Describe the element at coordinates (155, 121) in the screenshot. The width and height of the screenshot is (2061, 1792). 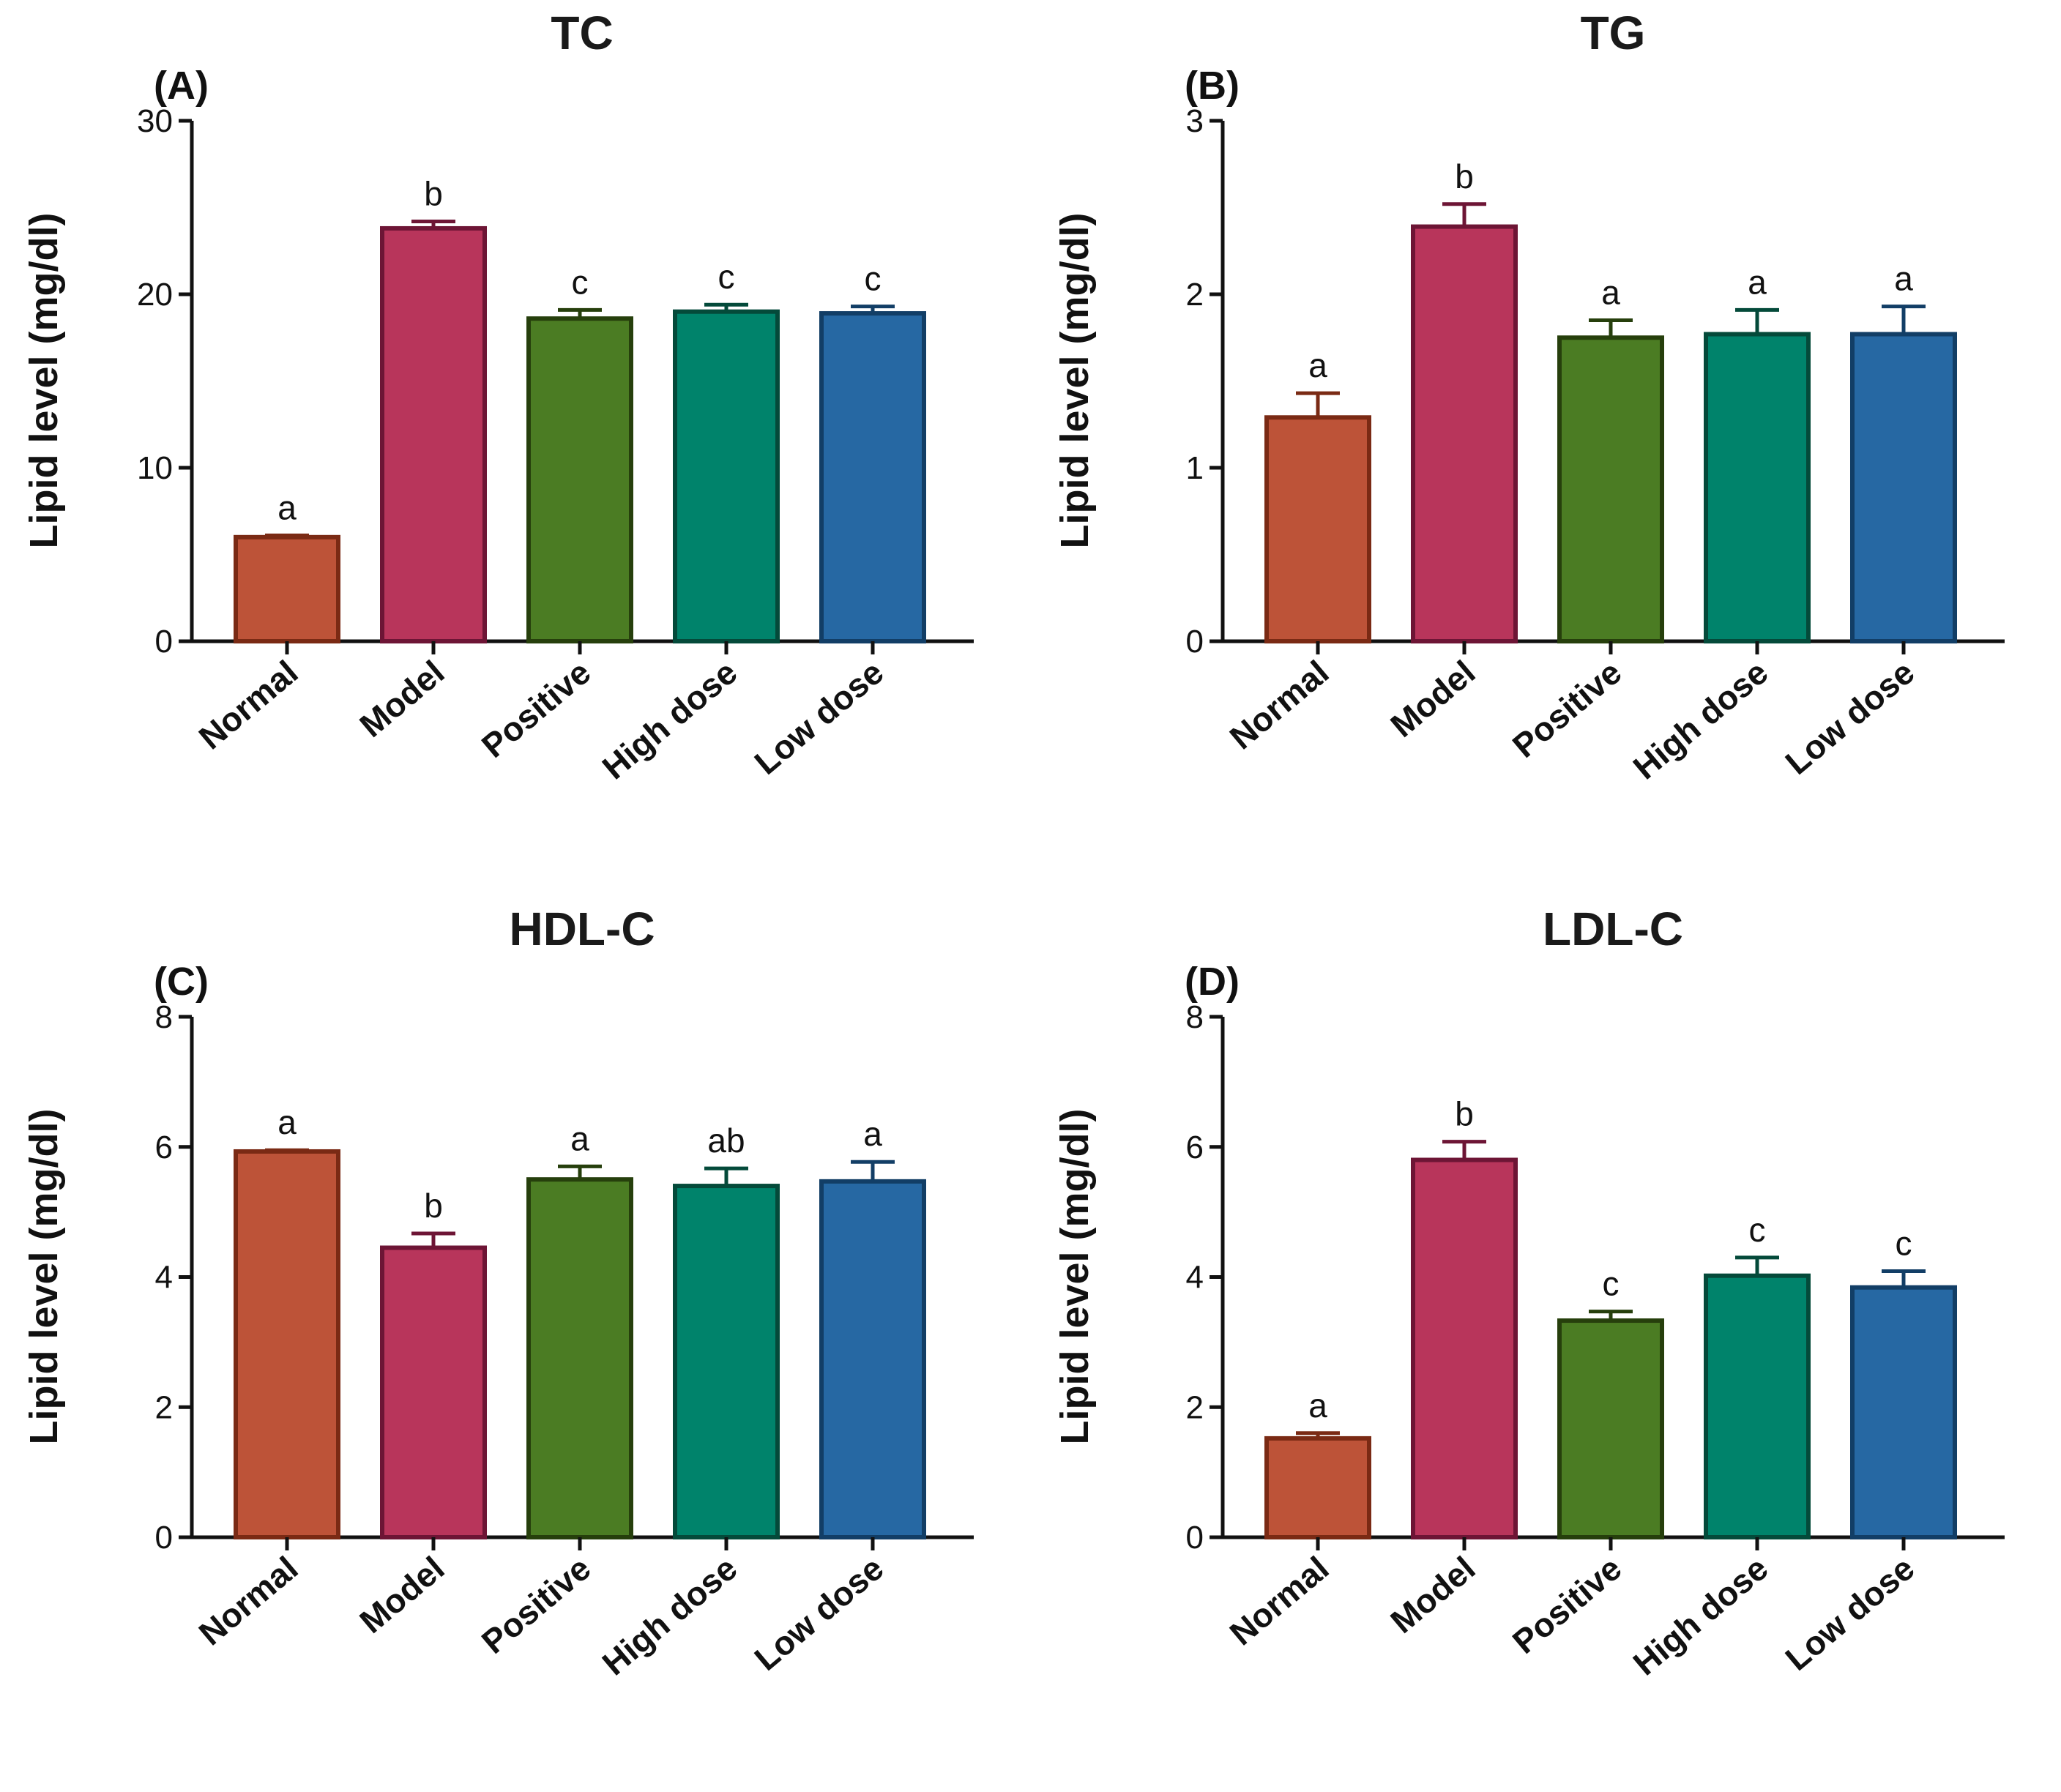
I see `y-tick-label: 30` at that location.